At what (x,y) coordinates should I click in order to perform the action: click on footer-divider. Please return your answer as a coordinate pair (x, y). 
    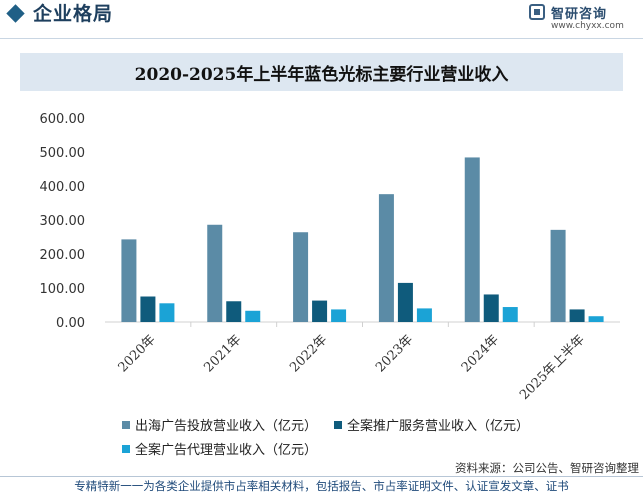
    Looking at the image, I should click on (321, 476).